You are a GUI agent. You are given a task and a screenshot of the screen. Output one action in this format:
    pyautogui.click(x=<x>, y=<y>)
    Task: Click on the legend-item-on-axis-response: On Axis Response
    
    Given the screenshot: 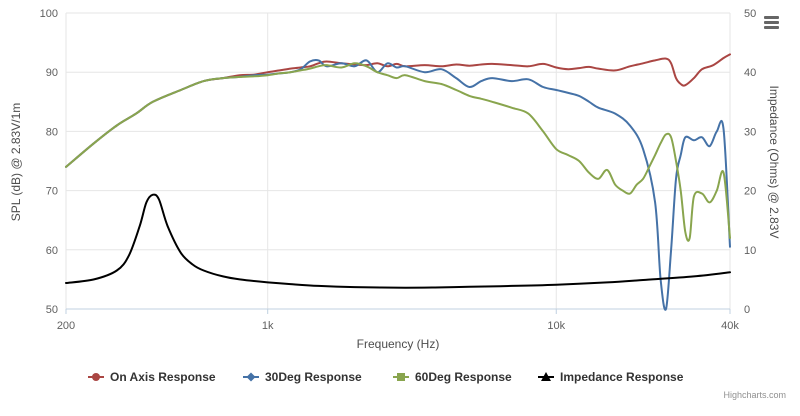 What is the action you would take?
    pyautogui.click(x=152, y=377)
    